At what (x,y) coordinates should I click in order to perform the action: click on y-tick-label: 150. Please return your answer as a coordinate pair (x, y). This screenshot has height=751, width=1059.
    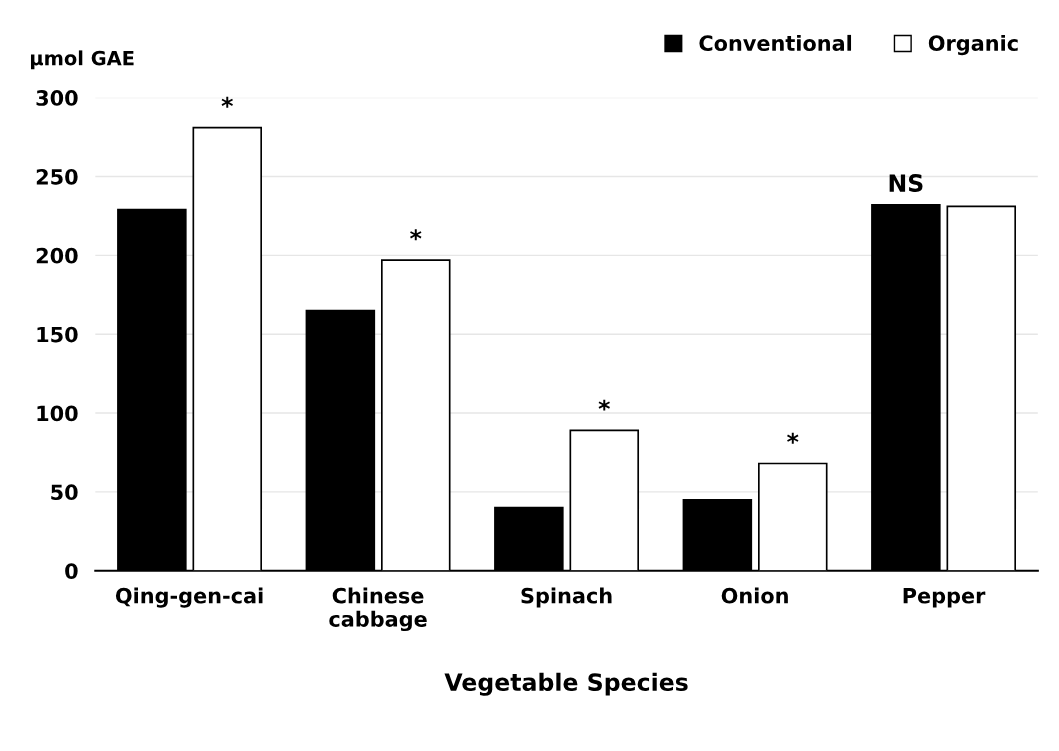
    Looking at the image, I should click on (57, 334).